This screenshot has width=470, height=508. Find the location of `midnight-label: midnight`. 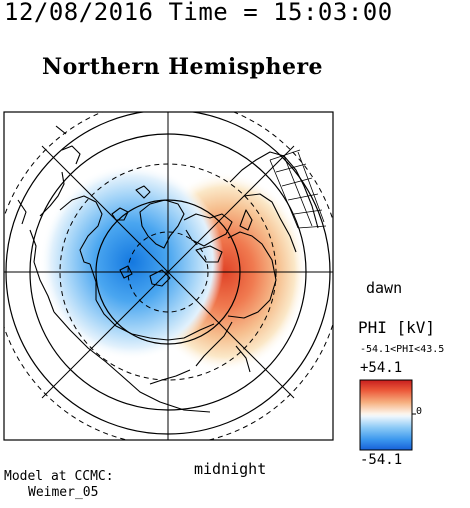

midnight-label: midnight is located at coordinates (230, 469).